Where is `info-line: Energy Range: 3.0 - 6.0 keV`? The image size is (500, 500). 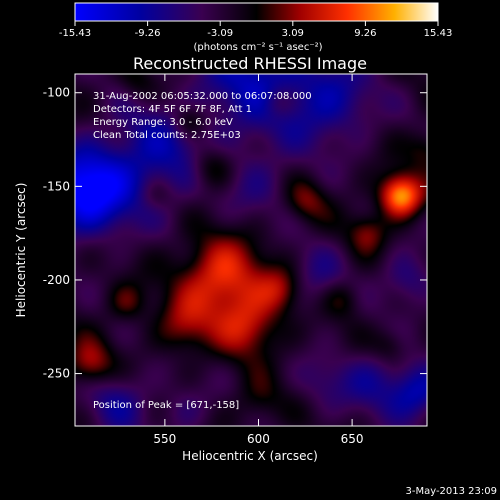 info-line: Energy Range: 3.0 - 6.0 keV is located at coordinates (163, 122).